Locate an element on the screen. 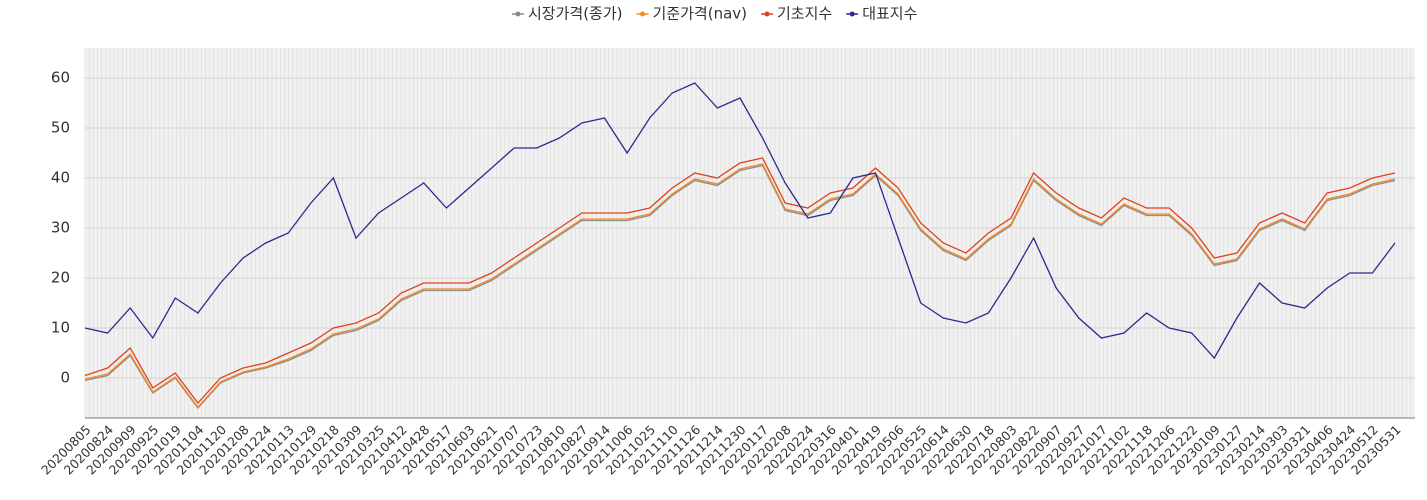  y-tick-label: 30 is located at coordinates (60, 228).